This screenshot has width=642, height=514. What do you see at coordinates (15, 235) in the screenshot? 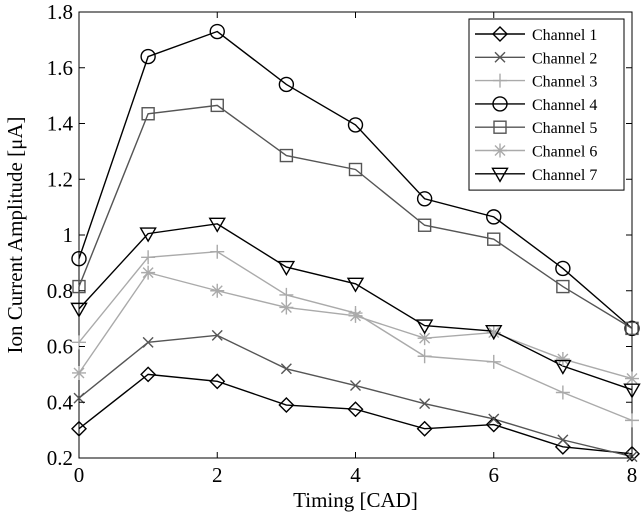
I see `y-axis-label: Ion Current Amplitude [μA]` at bounding box center [15, 235].